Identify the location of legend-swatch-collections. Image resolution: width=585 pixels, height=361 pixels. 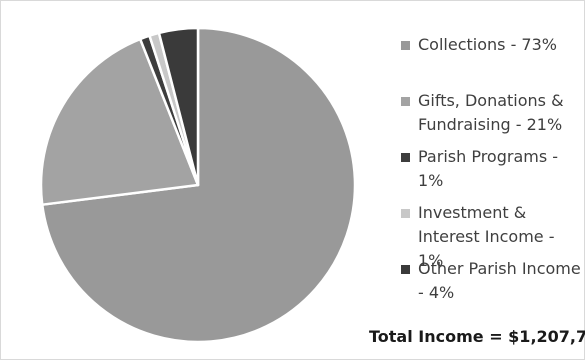
(405, 45).